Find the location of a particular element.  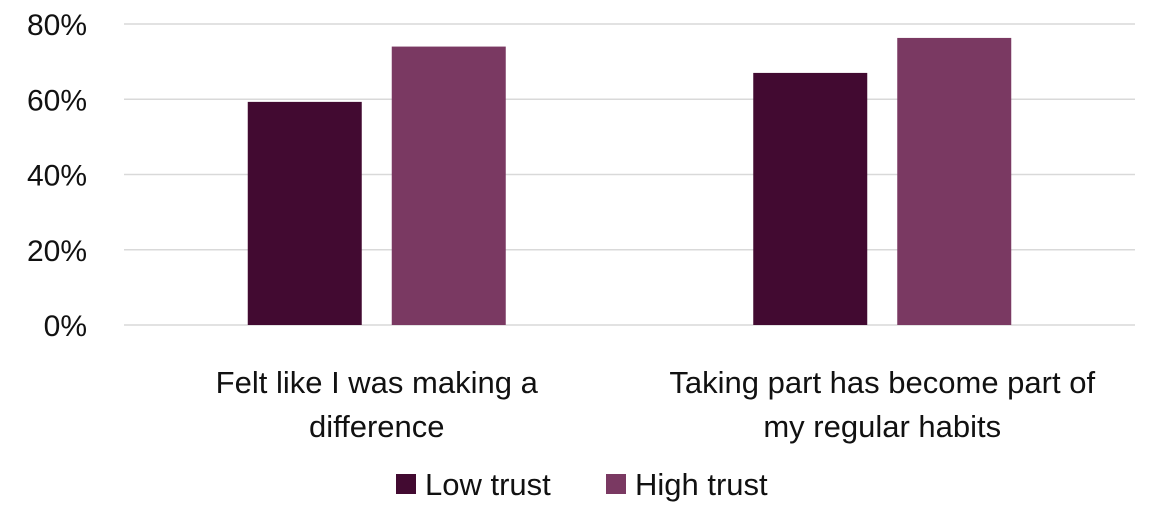

legend-label-low-trust: Low trust is located at coordinates (488, 484).